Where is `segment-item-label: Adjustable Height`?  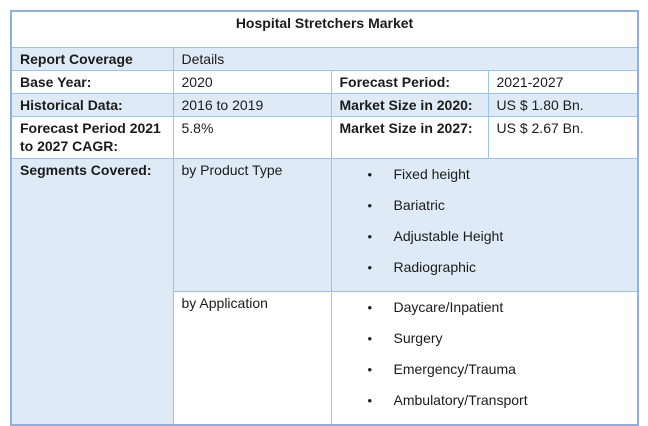 segment-item-label: Adjustable Height is located at coordinates (448, 235).